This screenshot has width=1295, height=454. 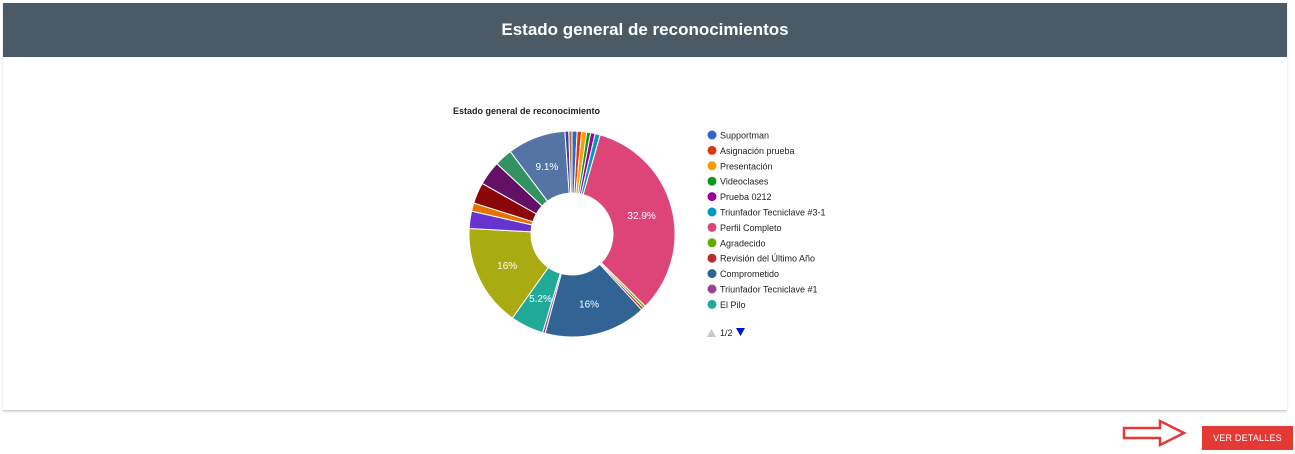 What do you see at coordinates (757, 151) in the screenshot?
I see `legend-entry: Asignación prueba` at bounding box center [757, 151].